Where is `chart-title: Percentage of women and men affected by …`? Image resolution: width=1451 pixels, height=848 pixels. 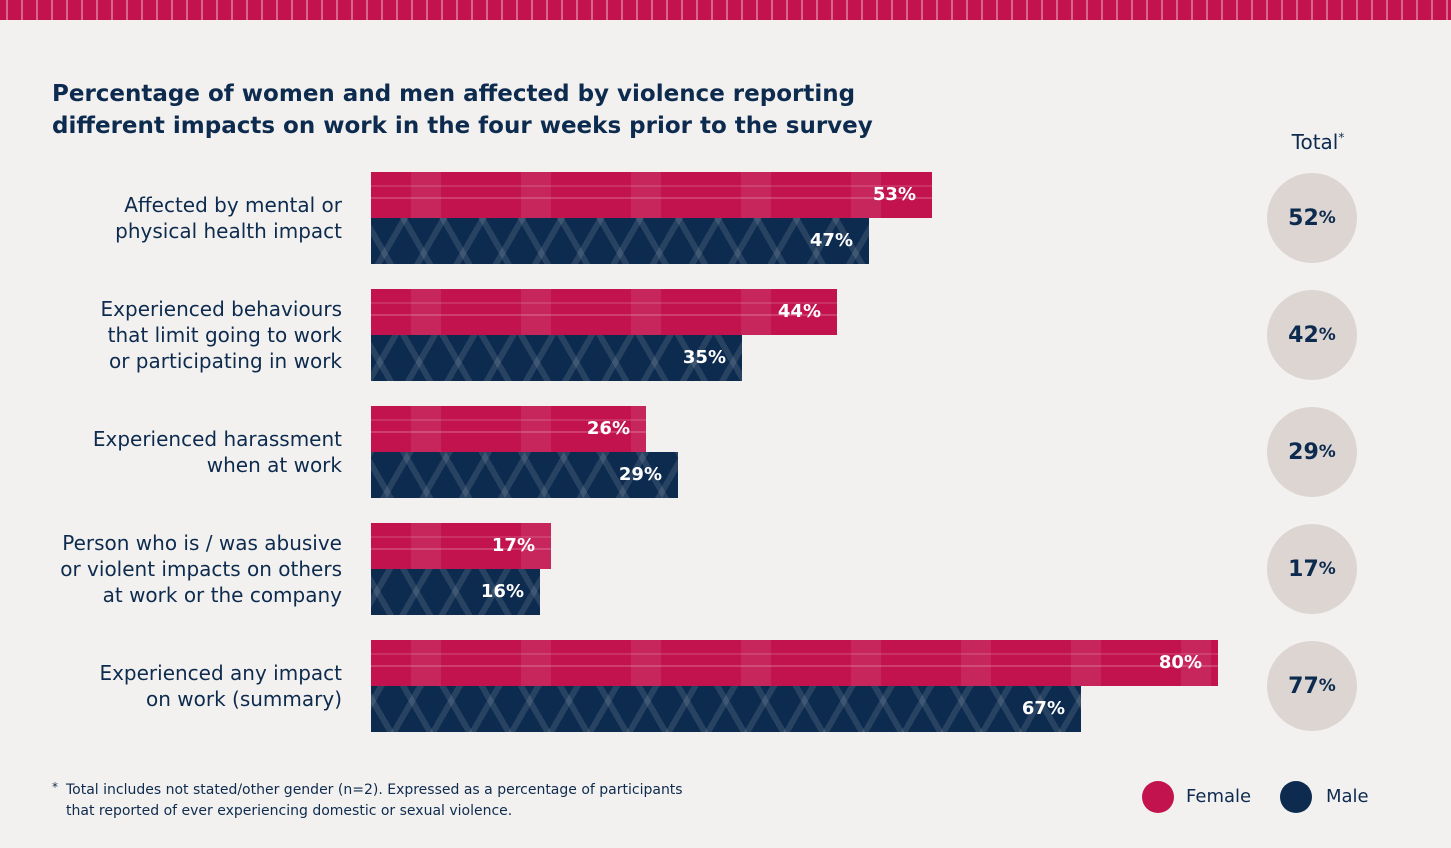 chart-title: Percentage of women and men affected by … is located at coordinates (462, 110).